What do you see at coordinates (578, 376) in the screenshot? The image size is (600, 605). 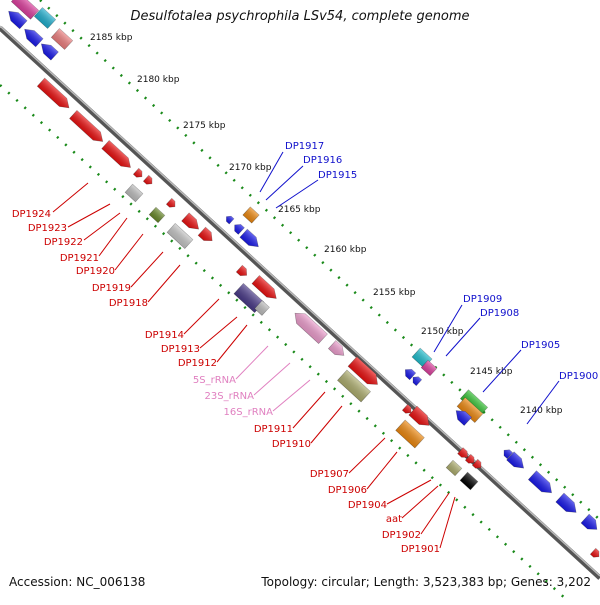 I see `gene-label-forward: DP1900` at bounding box center [578, 376].